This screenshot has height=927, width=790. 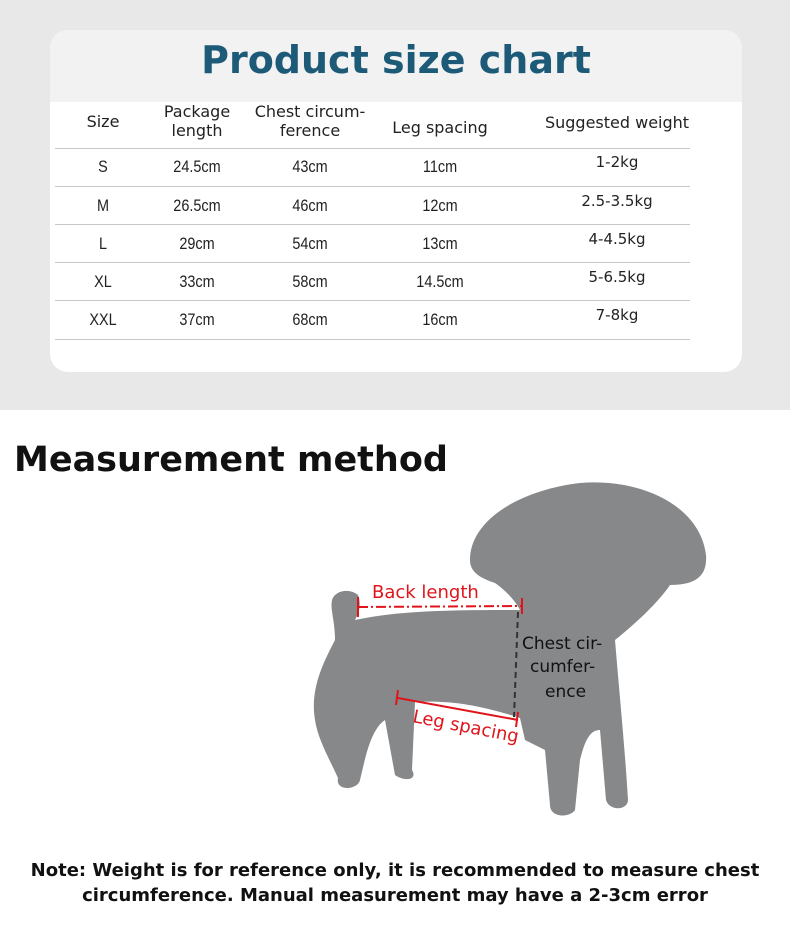 What do you see at coordinates (310, 281) in the screenshot?
I see `table-cell-chest: 58cm` at bounding box center [310, 281].